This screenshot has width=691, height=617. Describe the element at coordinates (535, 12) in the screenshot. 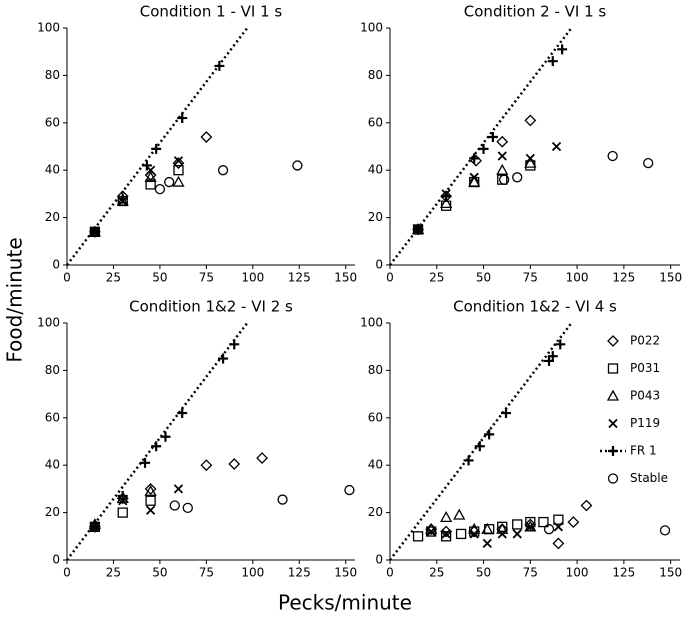

I see `panel-title: Condition 2 - VI 1 s` at that location.